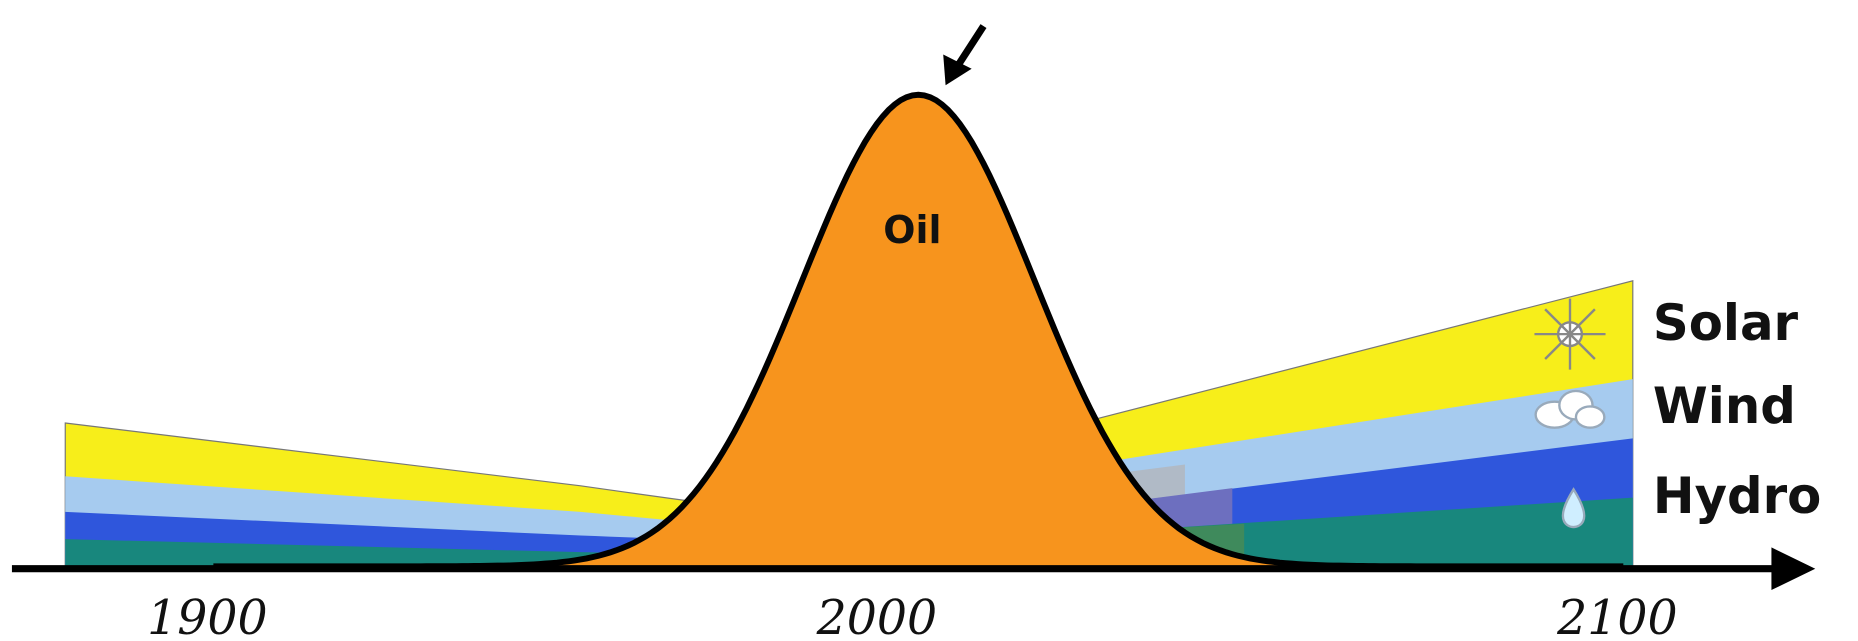 The height and width of the screenshot is (641, 1858). I want to click on axis-arrowhead, so click(1793, 569).